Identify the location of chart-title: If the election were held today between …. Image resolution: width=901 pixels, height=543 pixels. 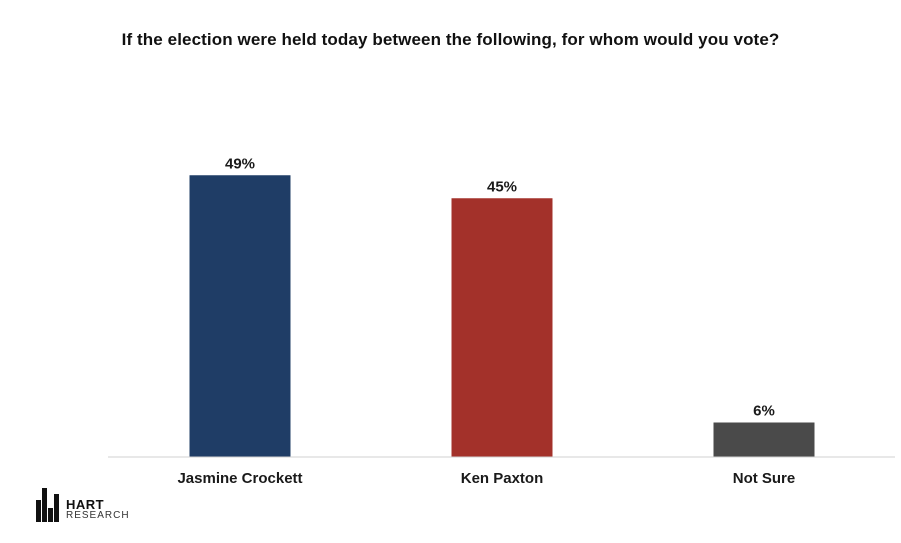
(450, 39).